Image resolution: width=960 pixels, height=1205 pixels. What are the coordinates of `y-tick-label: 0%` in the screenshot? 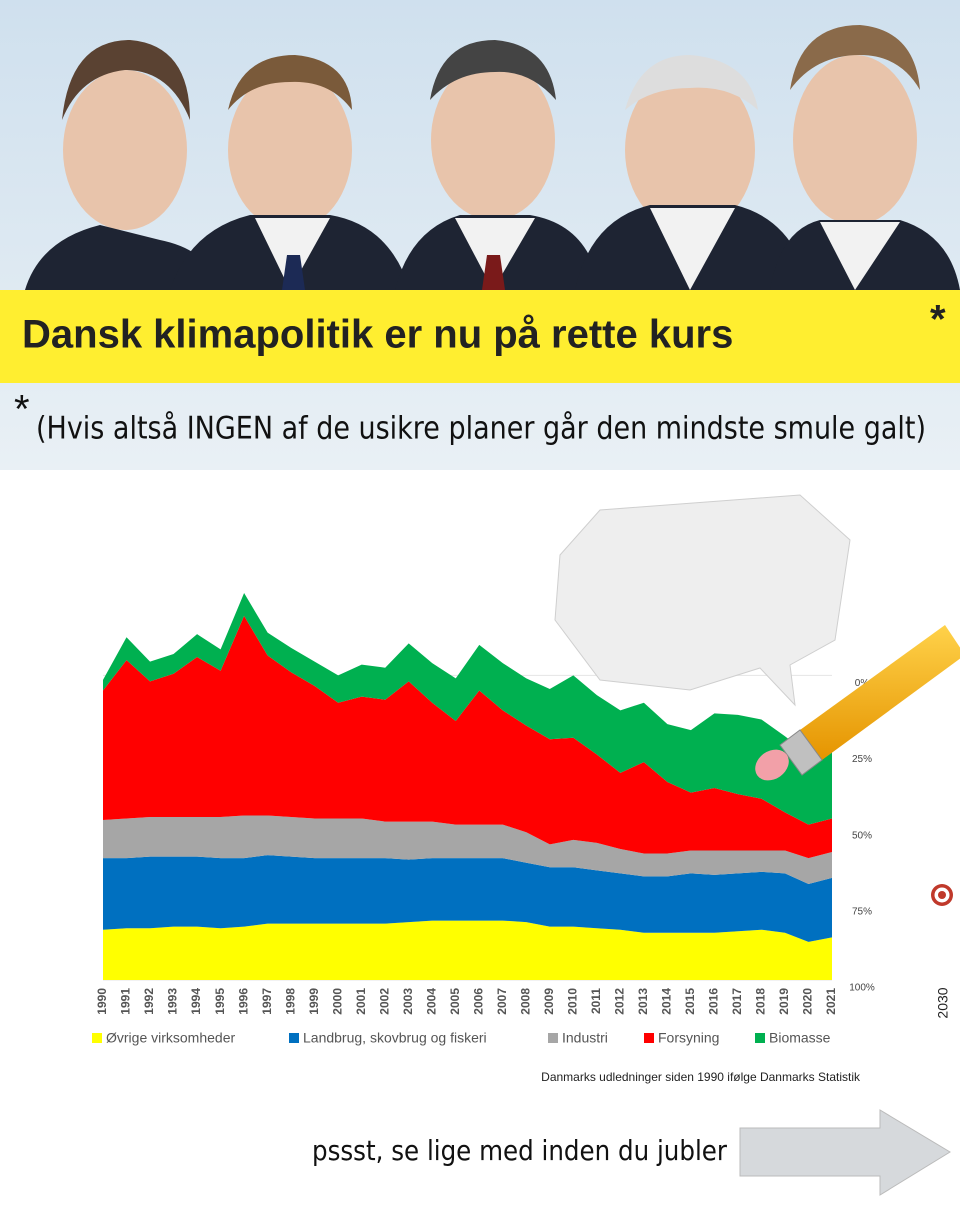 It's located at (862, 683).